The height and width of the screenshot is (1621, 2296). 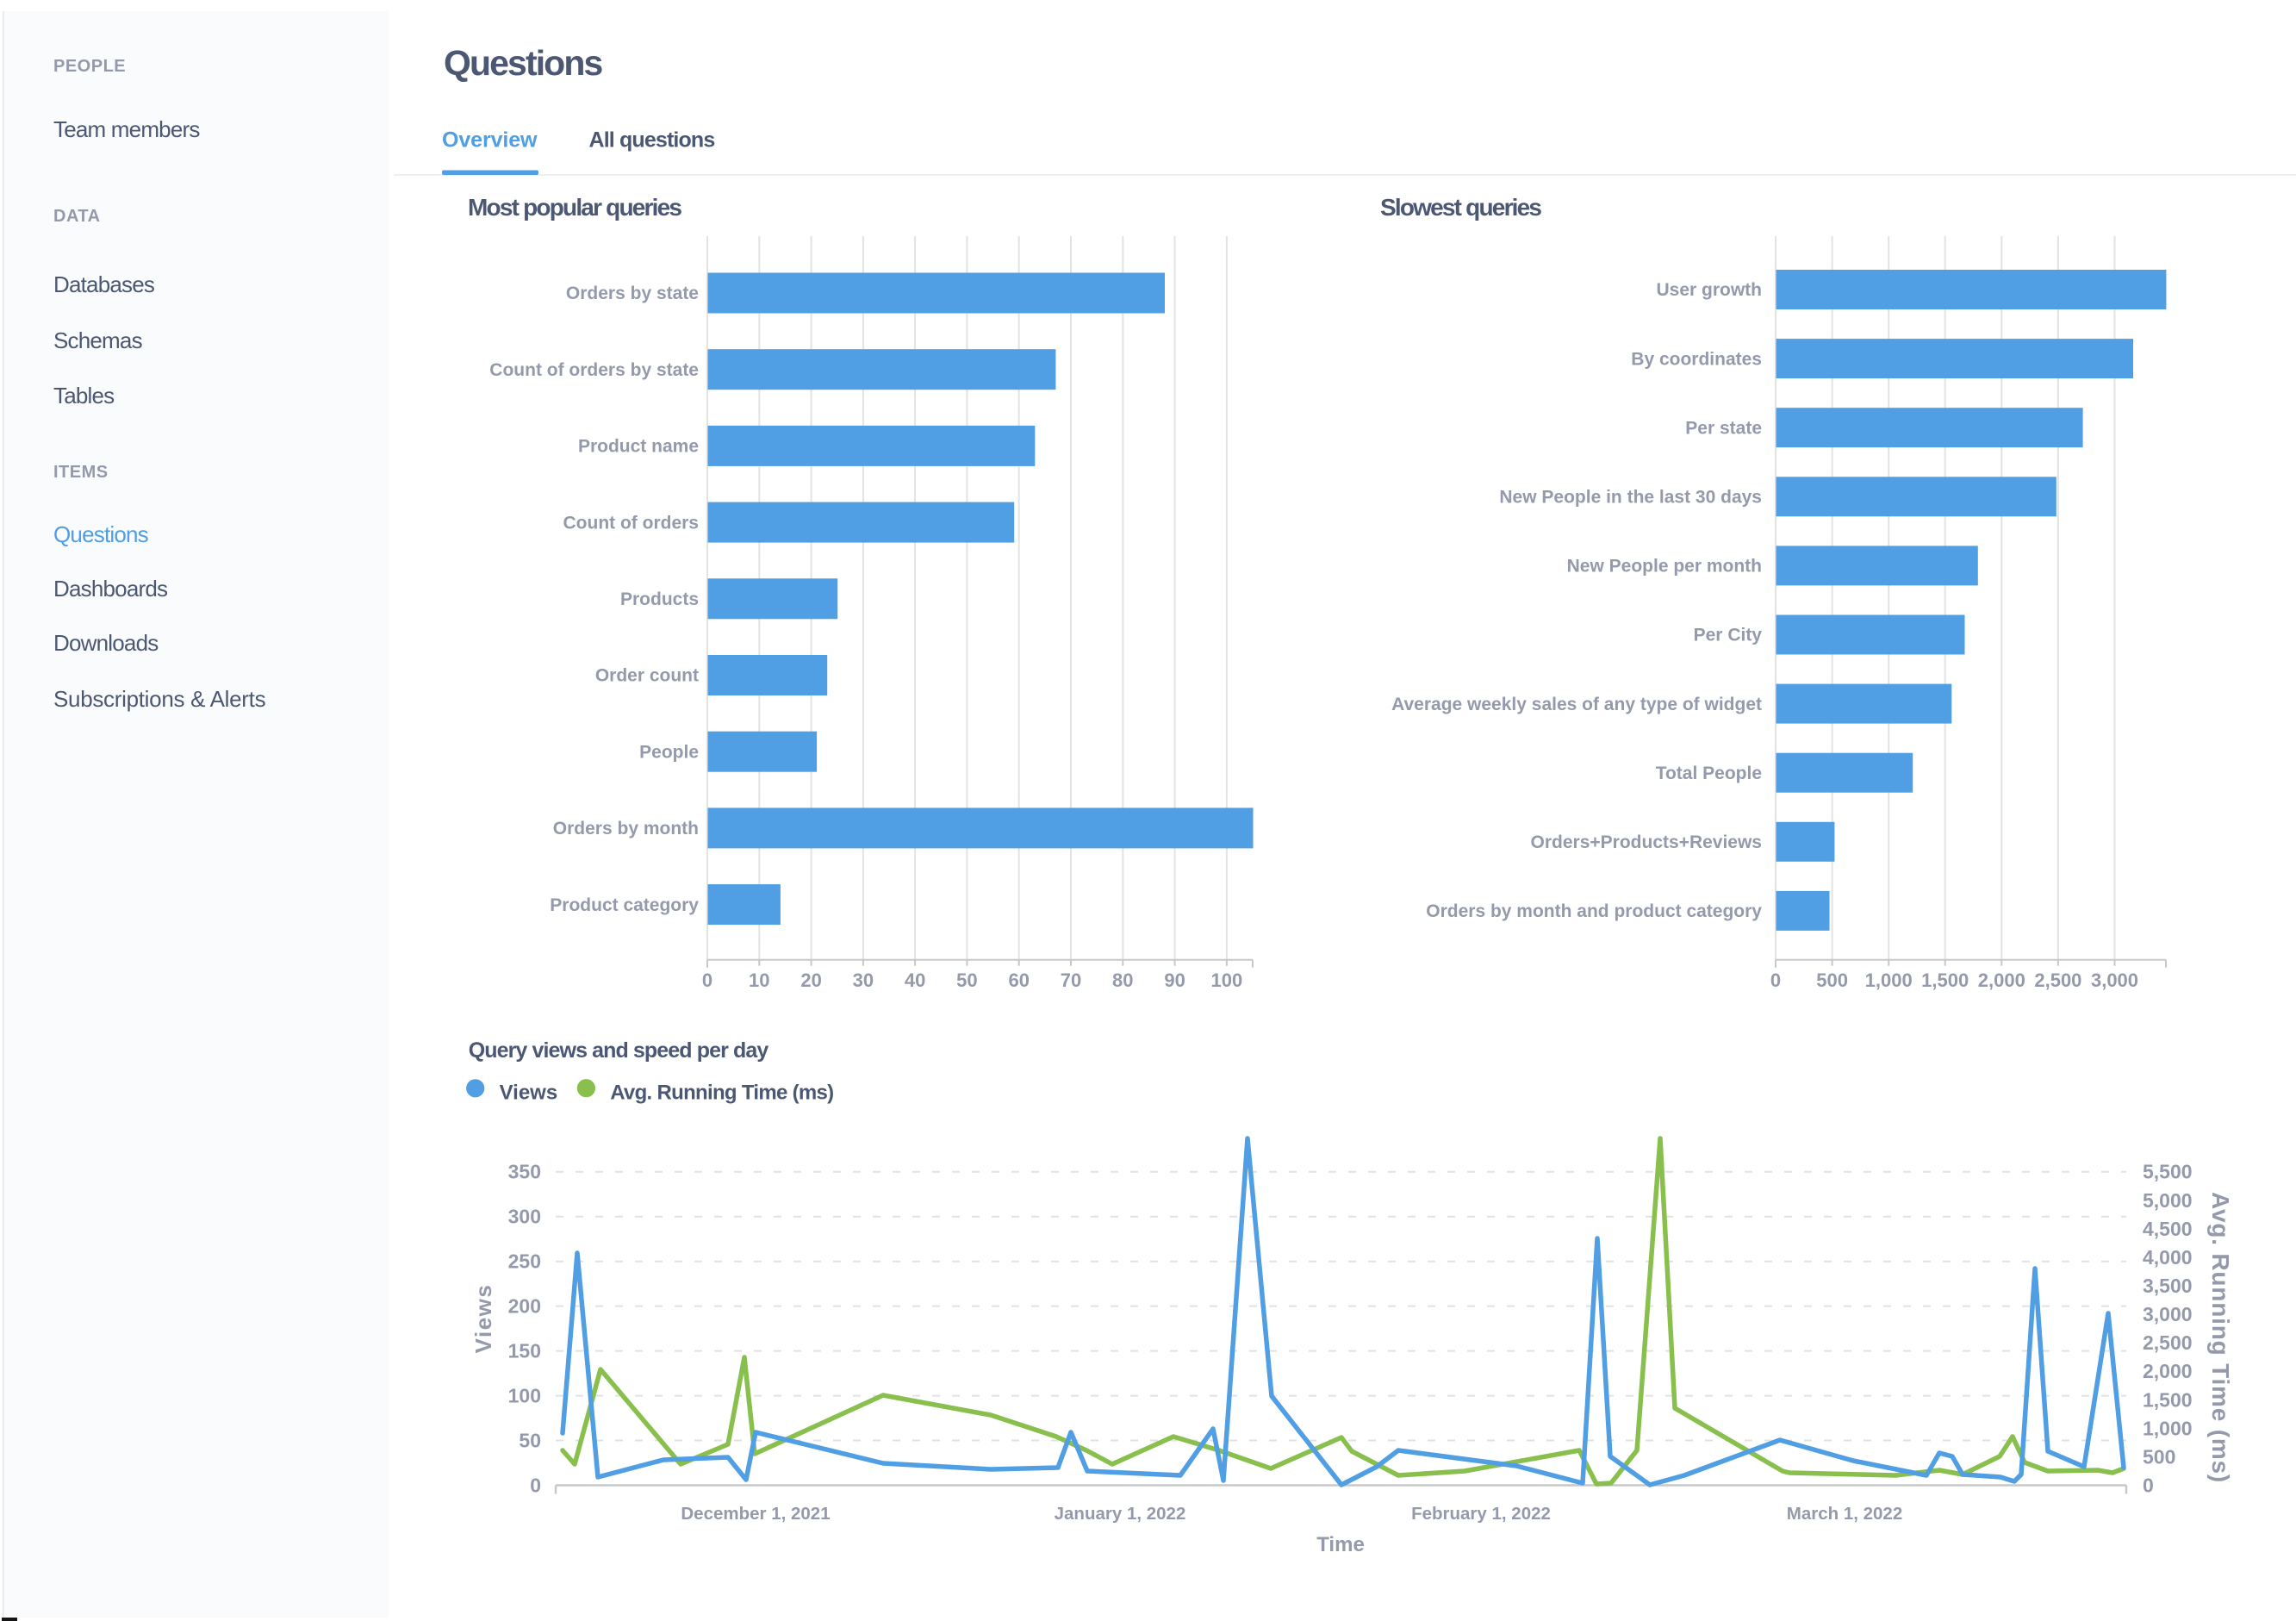 What do you see at coordinates (1665, 567) in the screenshot?
I see `svg-text: New People per month` at bounding box center [1665, 567].